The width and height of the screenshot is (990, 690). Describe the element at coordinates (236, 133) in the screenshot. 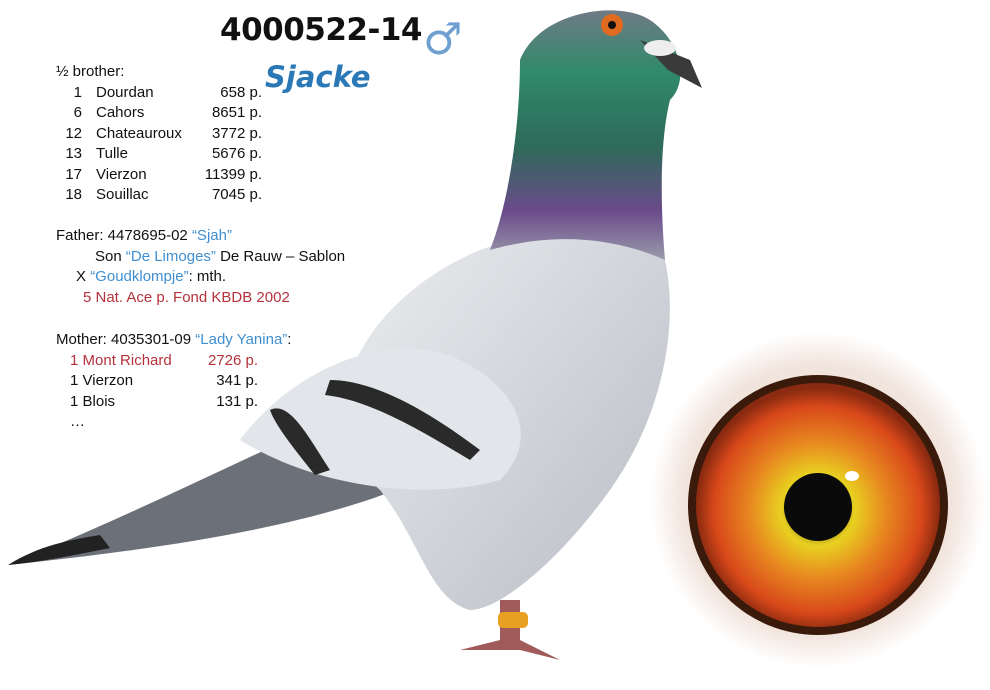

I see `result-points: 3772 p.` at that location.